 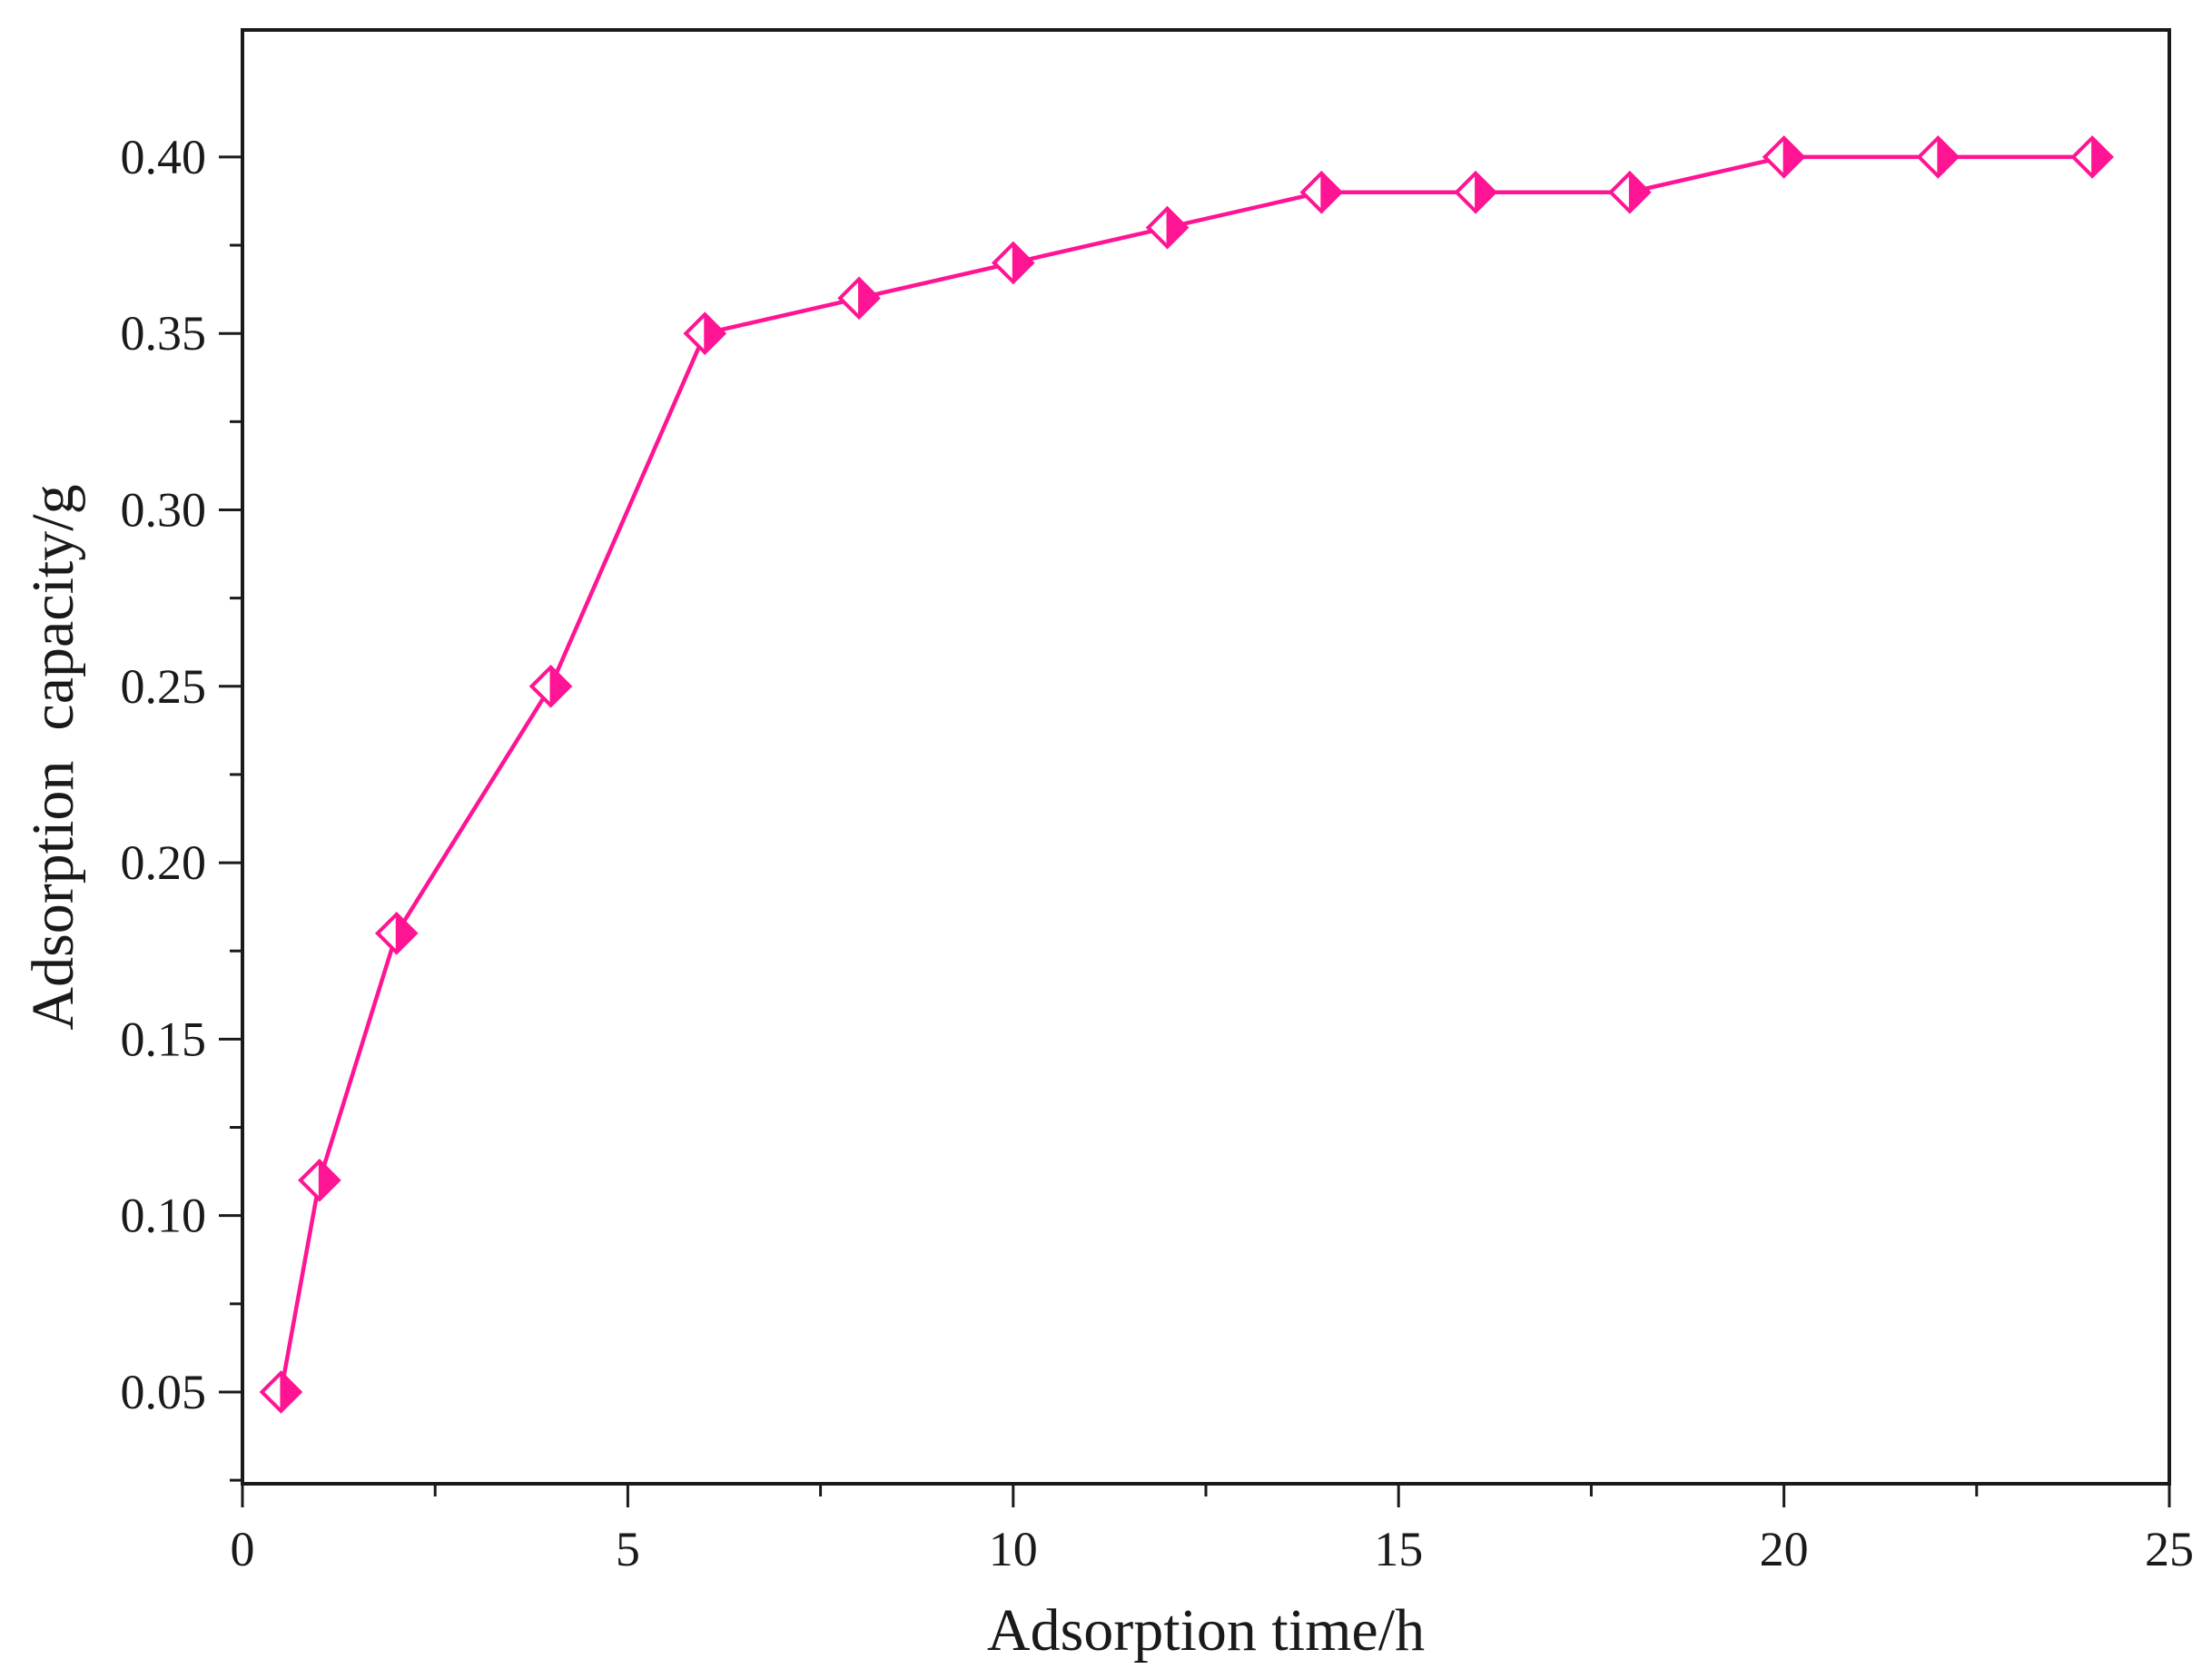 What do you see at coordinates (164, 1216) in the screenshot?
I see `y-tick-label: 0.10` at bounding box center [164, 1216].